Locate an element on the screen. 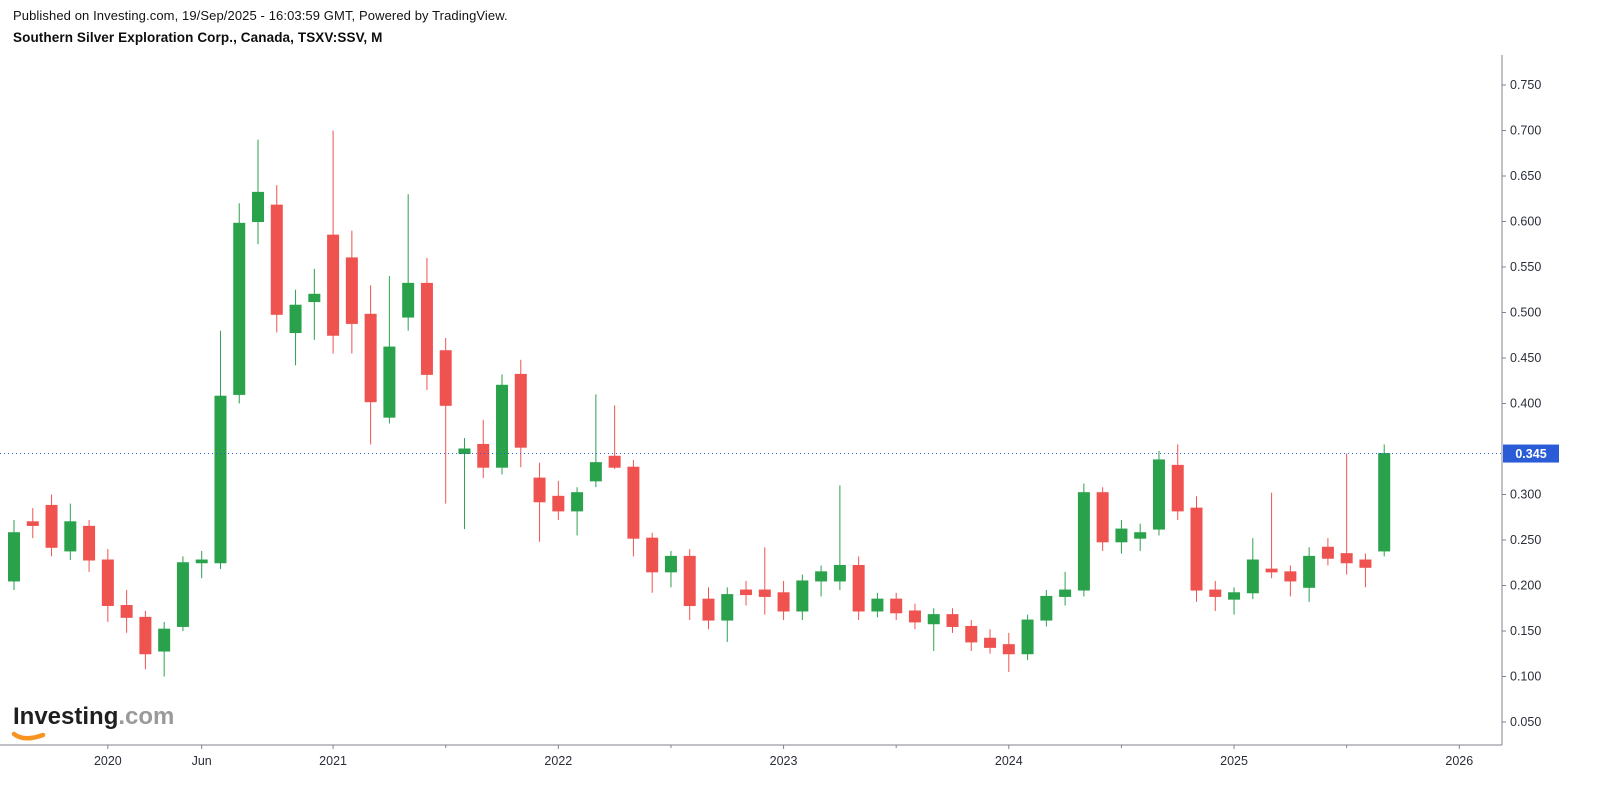  x-axis-label: 2026 is located at coordinates (1459, 761).